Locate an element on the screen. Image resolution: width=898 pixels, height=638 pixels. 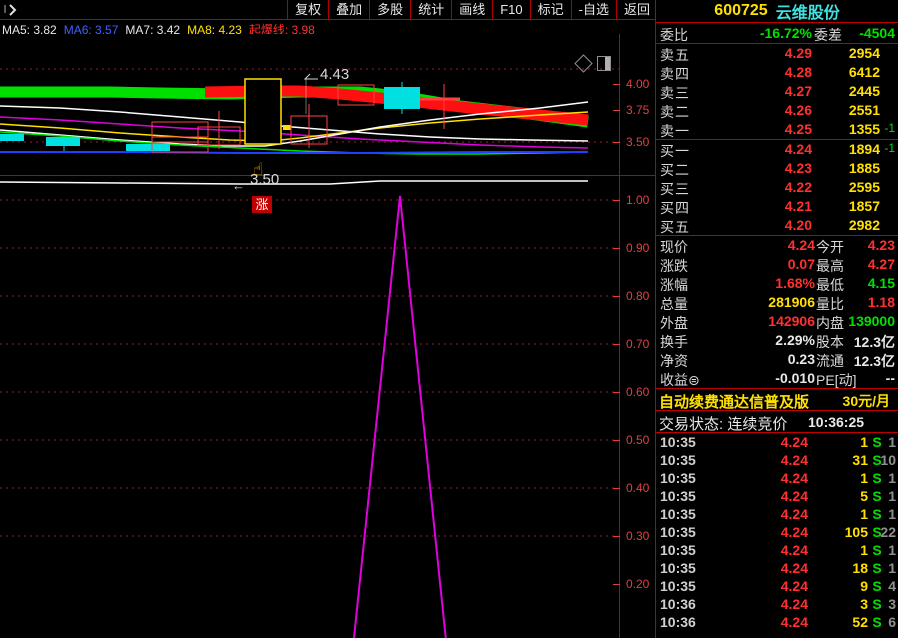
tick-row: 10:36 4.24 52 S 6 is located at coordinates (777, 622).